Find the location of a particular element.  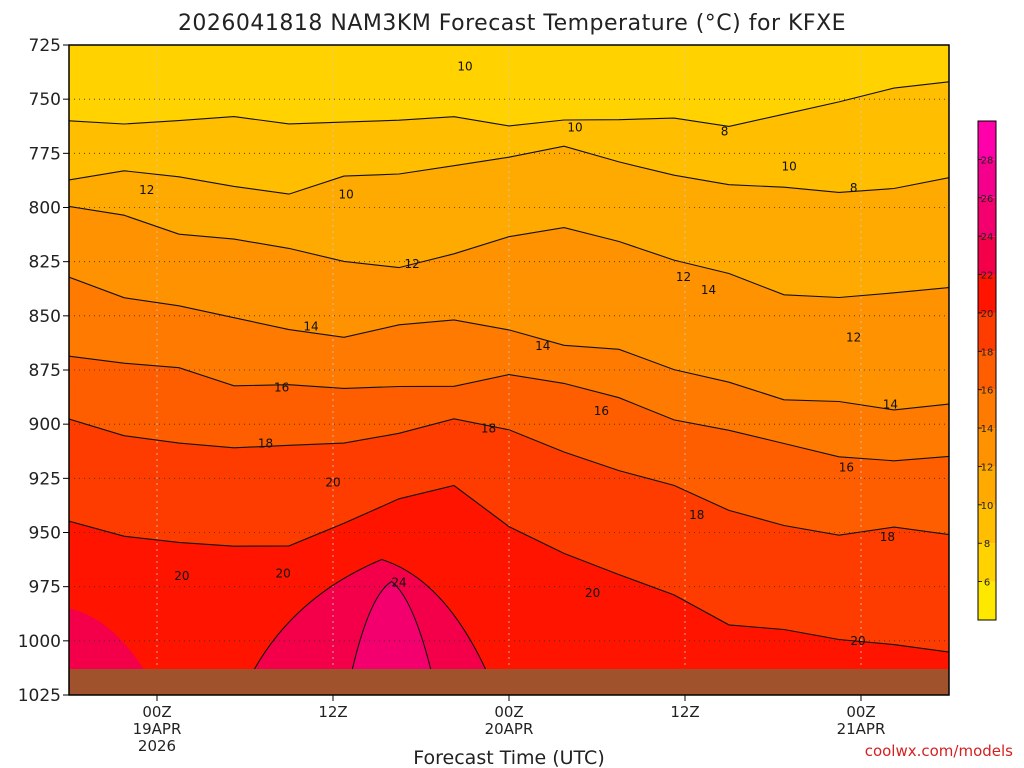

y-tick-label: 800 is located at coordinates (45, 209).